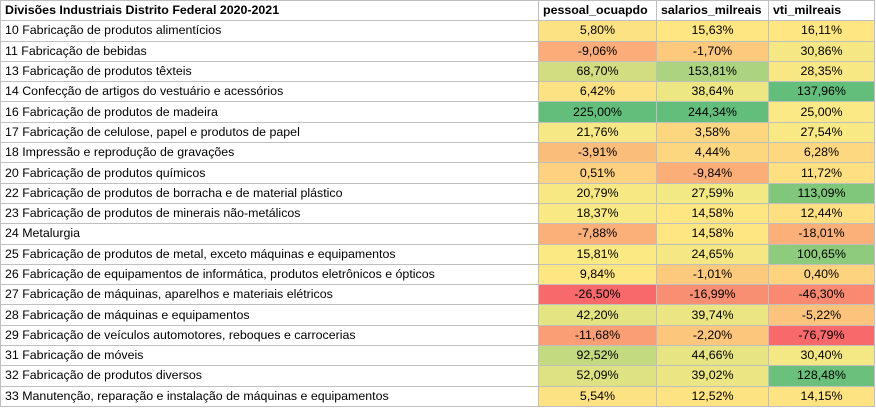  Describe the element at coordinates (821, 234) in the screenshot. I see `vti-value-cell: -18,01%` at that location.